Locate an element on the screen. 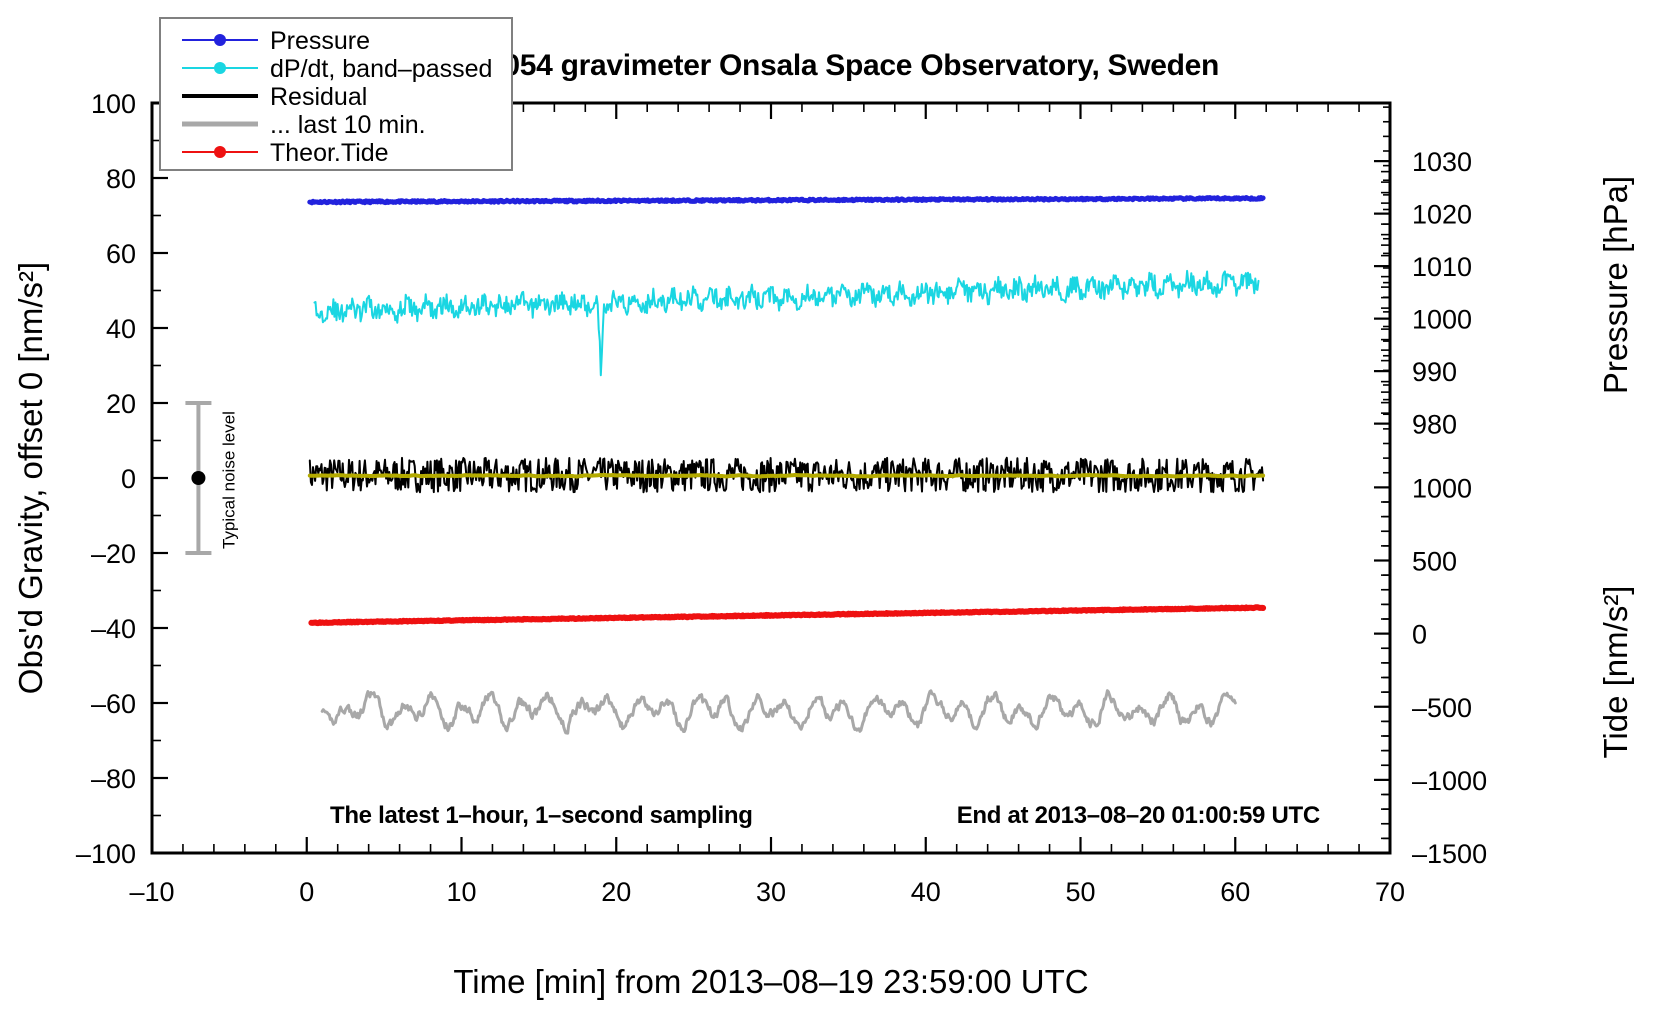 The image size is (1660, 1020). y-tick-label: –40 is located at coordinates (113, 629).